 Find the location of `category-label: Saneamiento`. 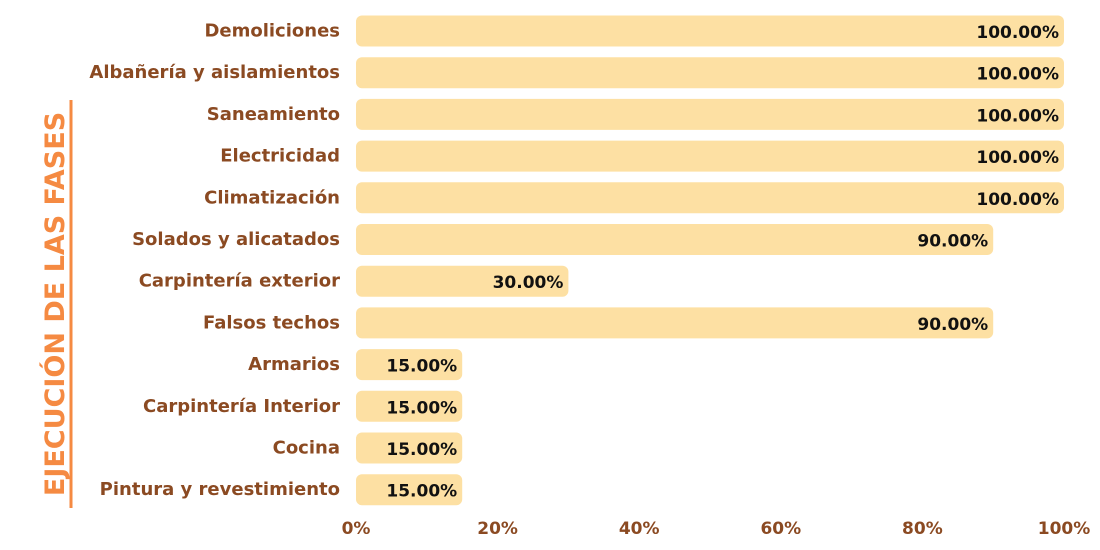

category-label: Saneamiento is located at coordinates (273, 114).